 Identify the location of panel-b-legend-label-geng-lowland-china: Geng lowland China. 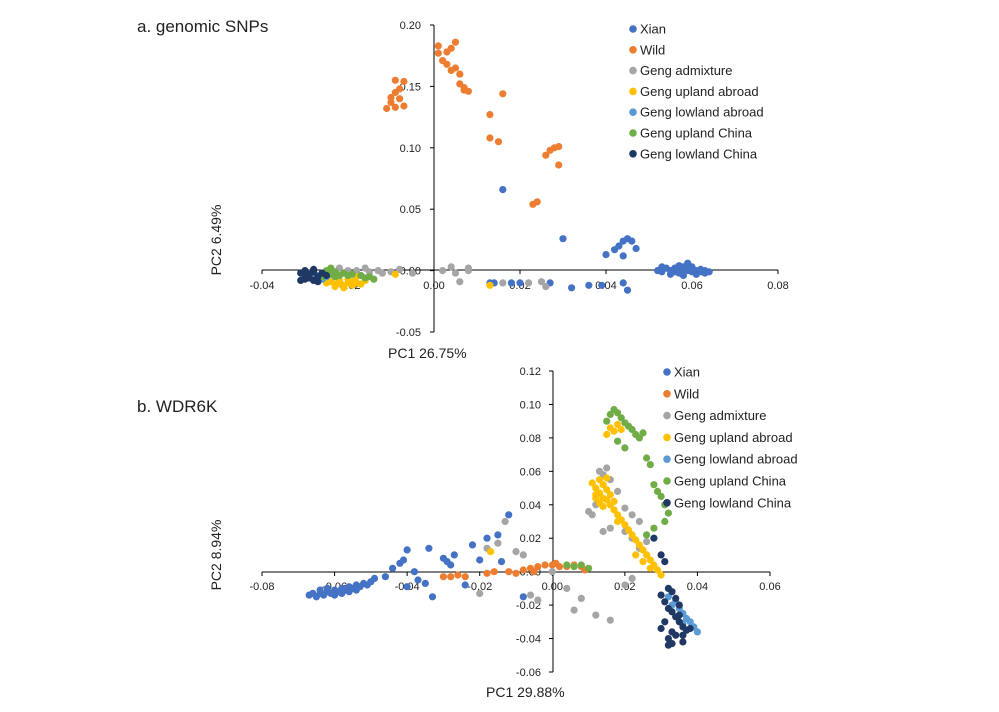
(733, 502).